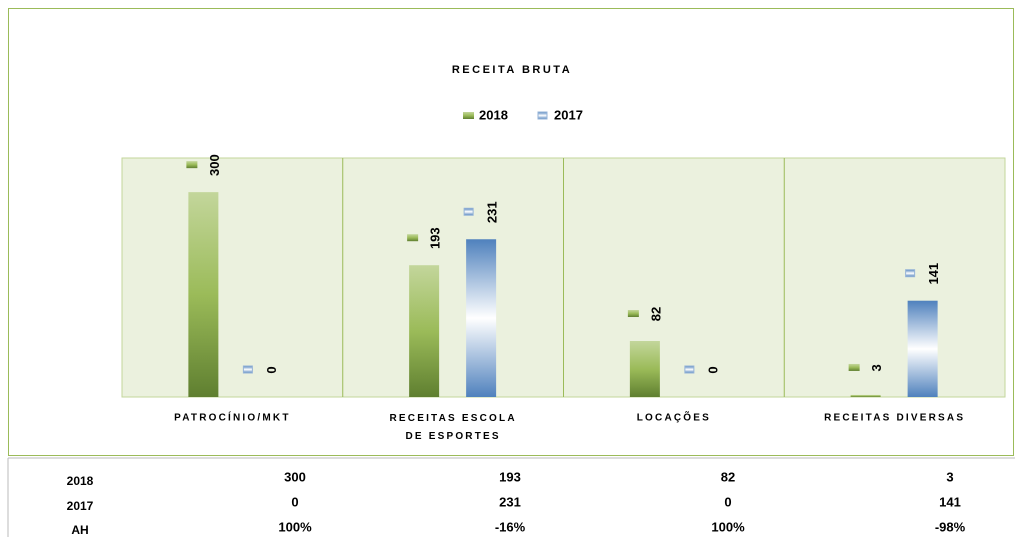 This screenshot has width=1015, height=537. What do you see at coordinates (79, 530) in the screenshot?
I see `table-row-label: AH` at bounding box center [79, 530].